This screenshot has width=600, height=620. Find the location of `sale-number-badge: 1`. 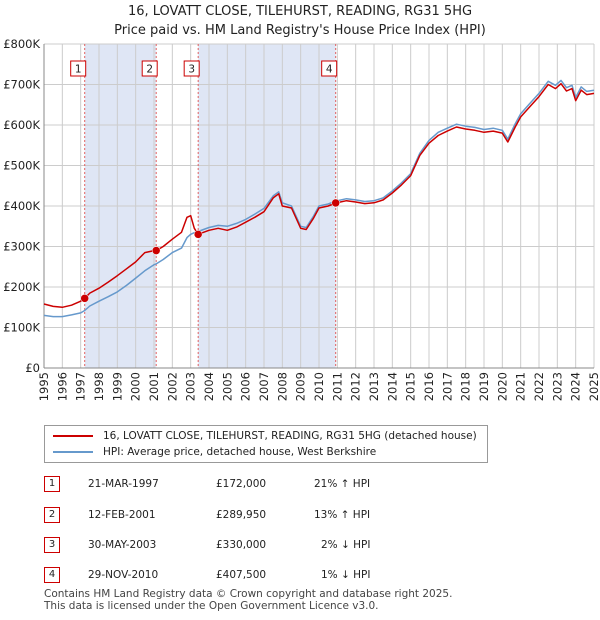

sale-number-badge: 1 is located at coordinates (52, 484).